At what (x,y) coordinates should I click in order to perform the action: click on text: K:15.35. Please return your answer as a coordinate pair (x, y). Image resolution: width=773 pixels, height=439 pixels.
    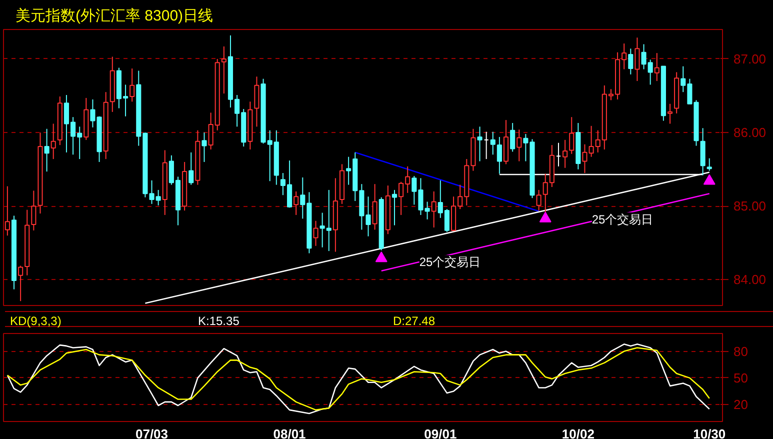
    Looking at the image, I should click on (219, 321).